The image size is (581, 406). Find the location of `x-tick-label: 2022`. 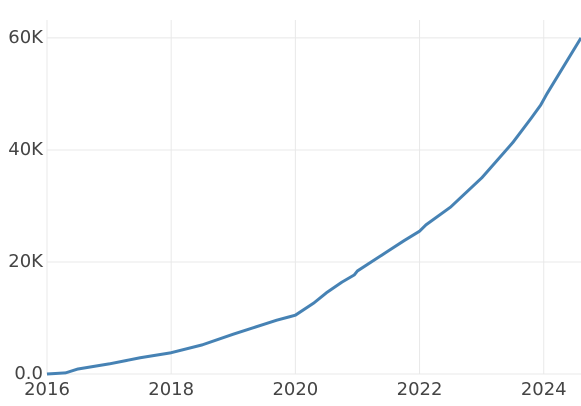

x-tick-label: 2022 is located at coordinates (420, 389).